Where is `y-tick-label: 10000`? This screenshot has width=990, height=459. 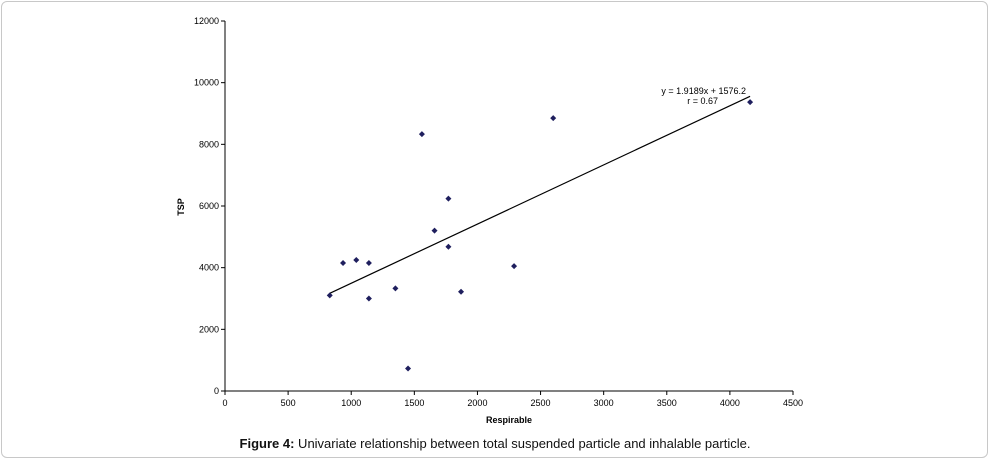 y-tick-label: 10000 is located at coordinates (206, 83).